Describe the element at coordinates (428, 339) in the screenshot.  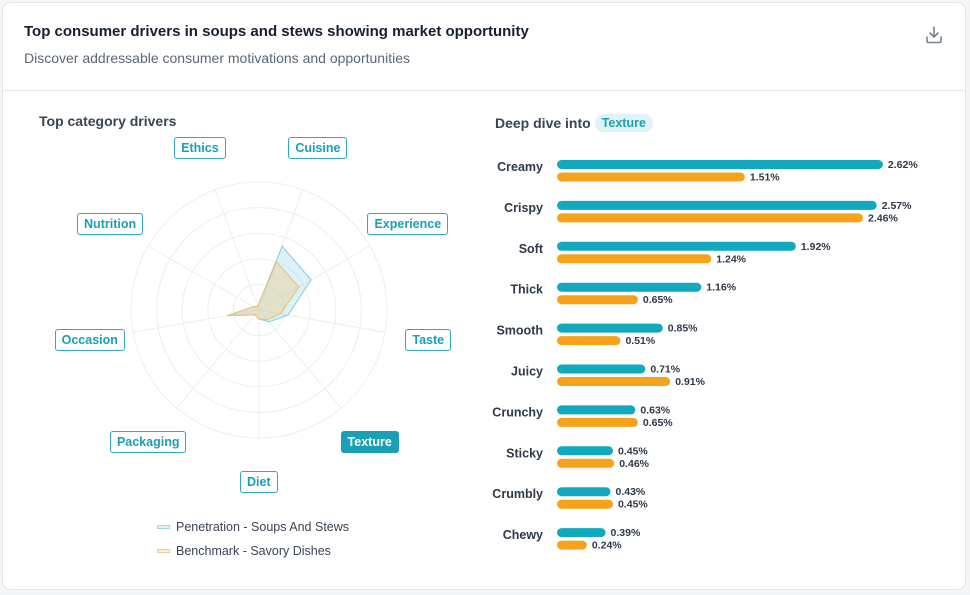
I see `radar-label-taste: Taste` at that location.